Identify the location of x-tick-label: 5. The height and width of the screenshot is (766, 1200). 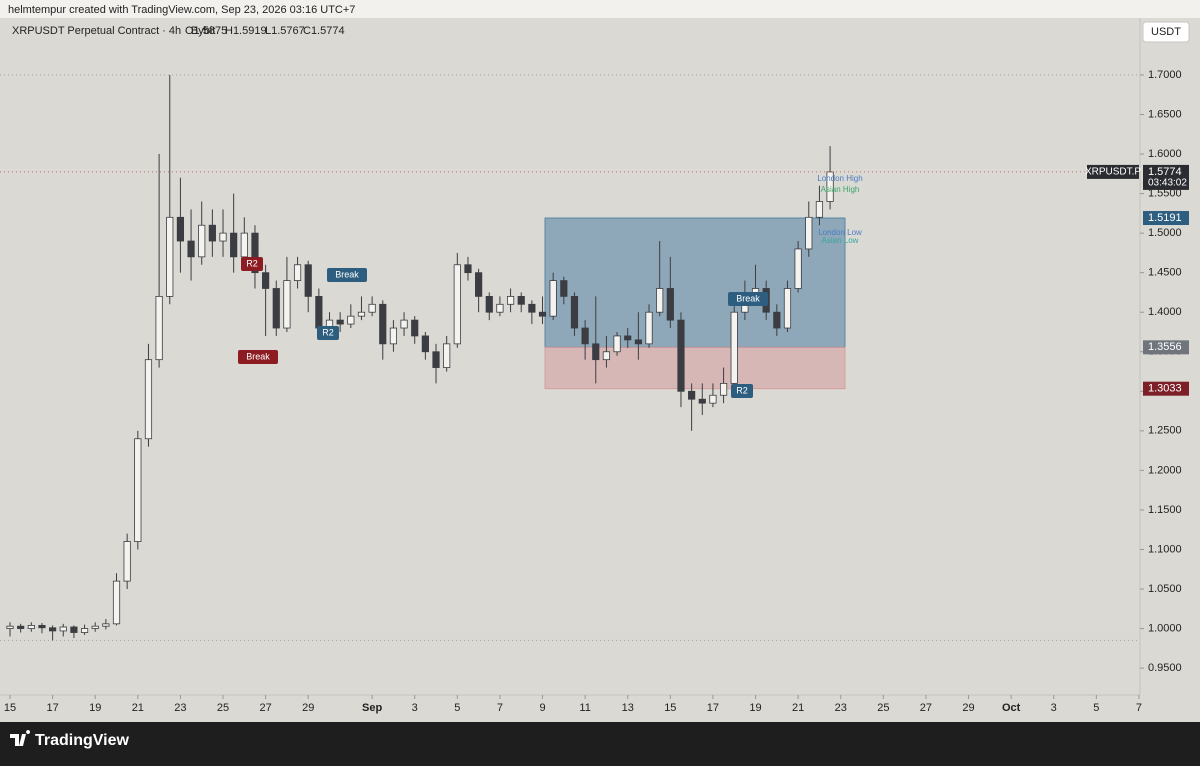
(457, 708).